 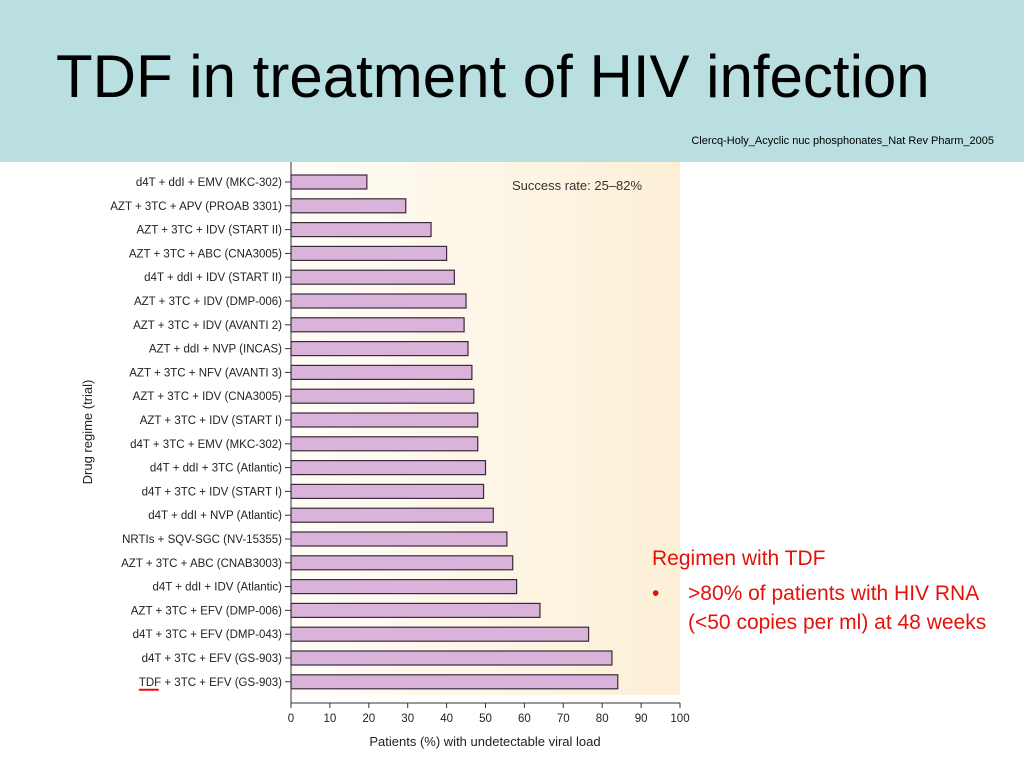 What do you see at coordinates (207, 326) in the screenshot?
I see `category-label: AZT + 3TC + IDV (AVANTI 2)` at bounding box center [207, 326].